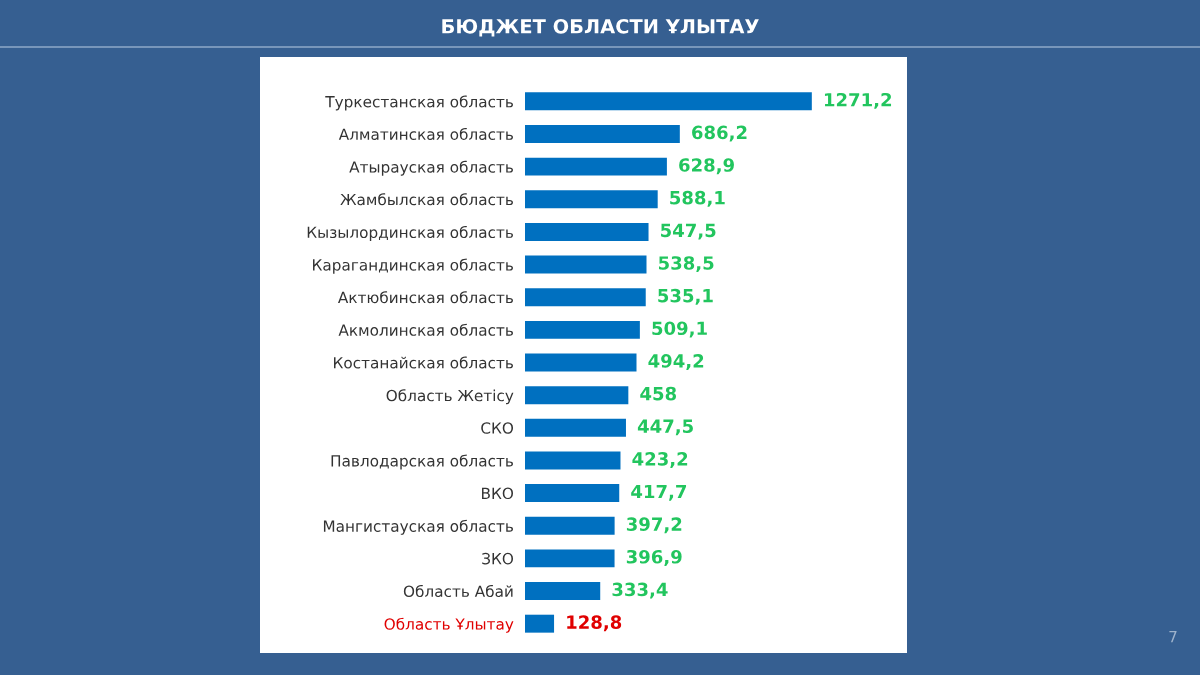 Image resolution: width=1200 pixels, height=675 pixels. What do you see at coordinates (425, 133) in the screenshot?
I see `y-tick-label: Алматинская область` at bounding box center [425, 133].